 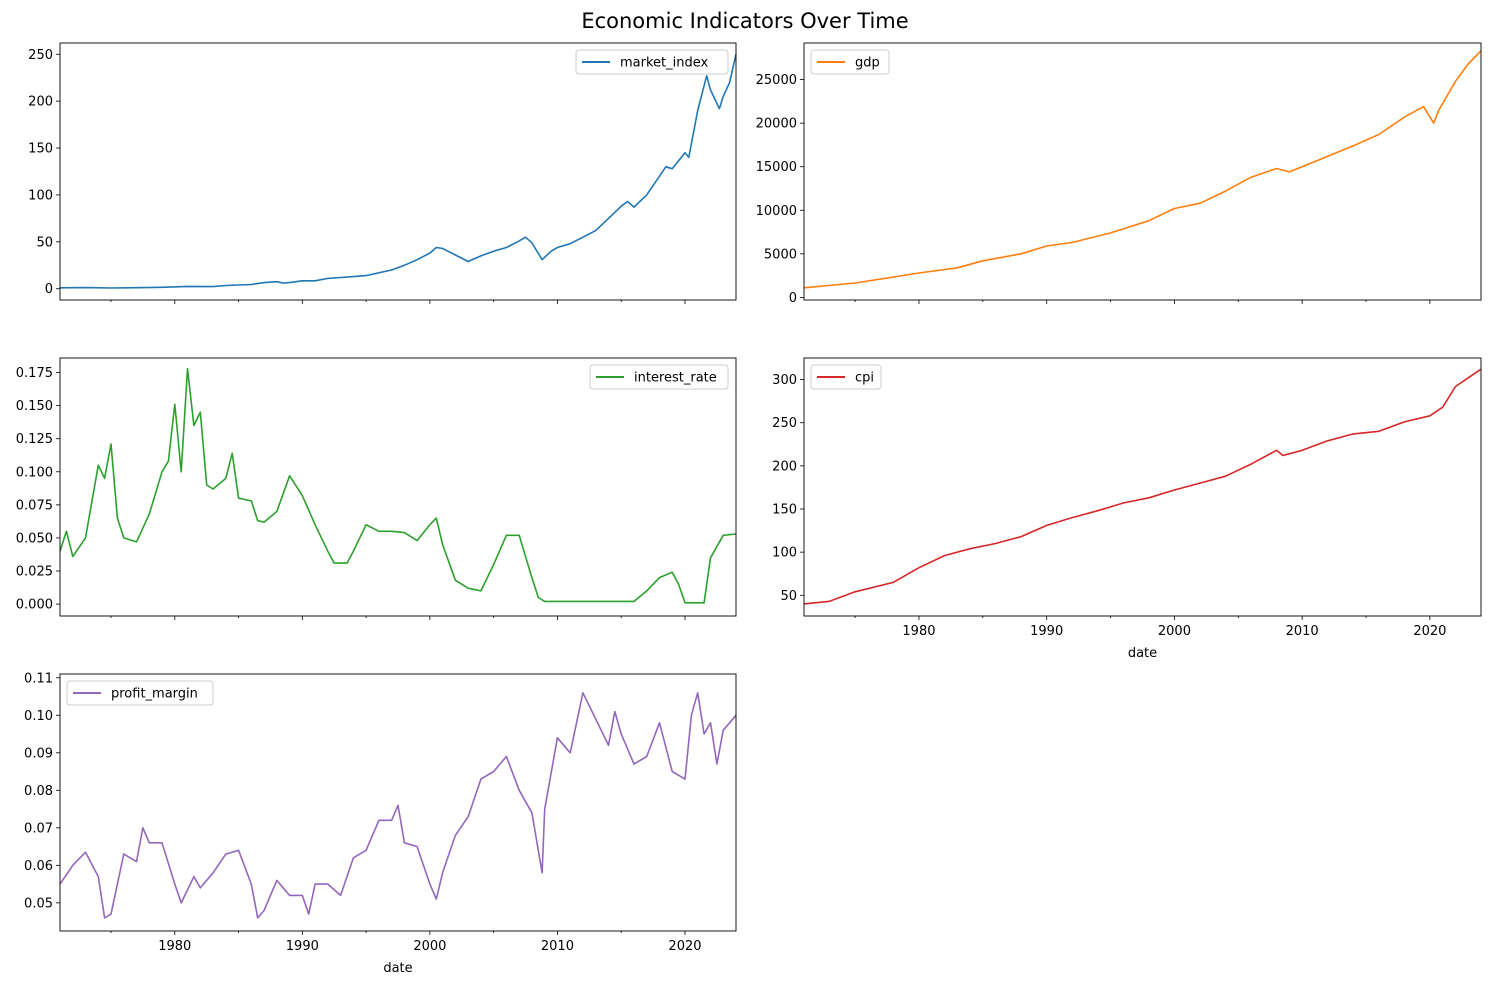 I want to click on subplot-market_index: 0 50 100 150 200 250 market_index, so click(x=382, y=173).